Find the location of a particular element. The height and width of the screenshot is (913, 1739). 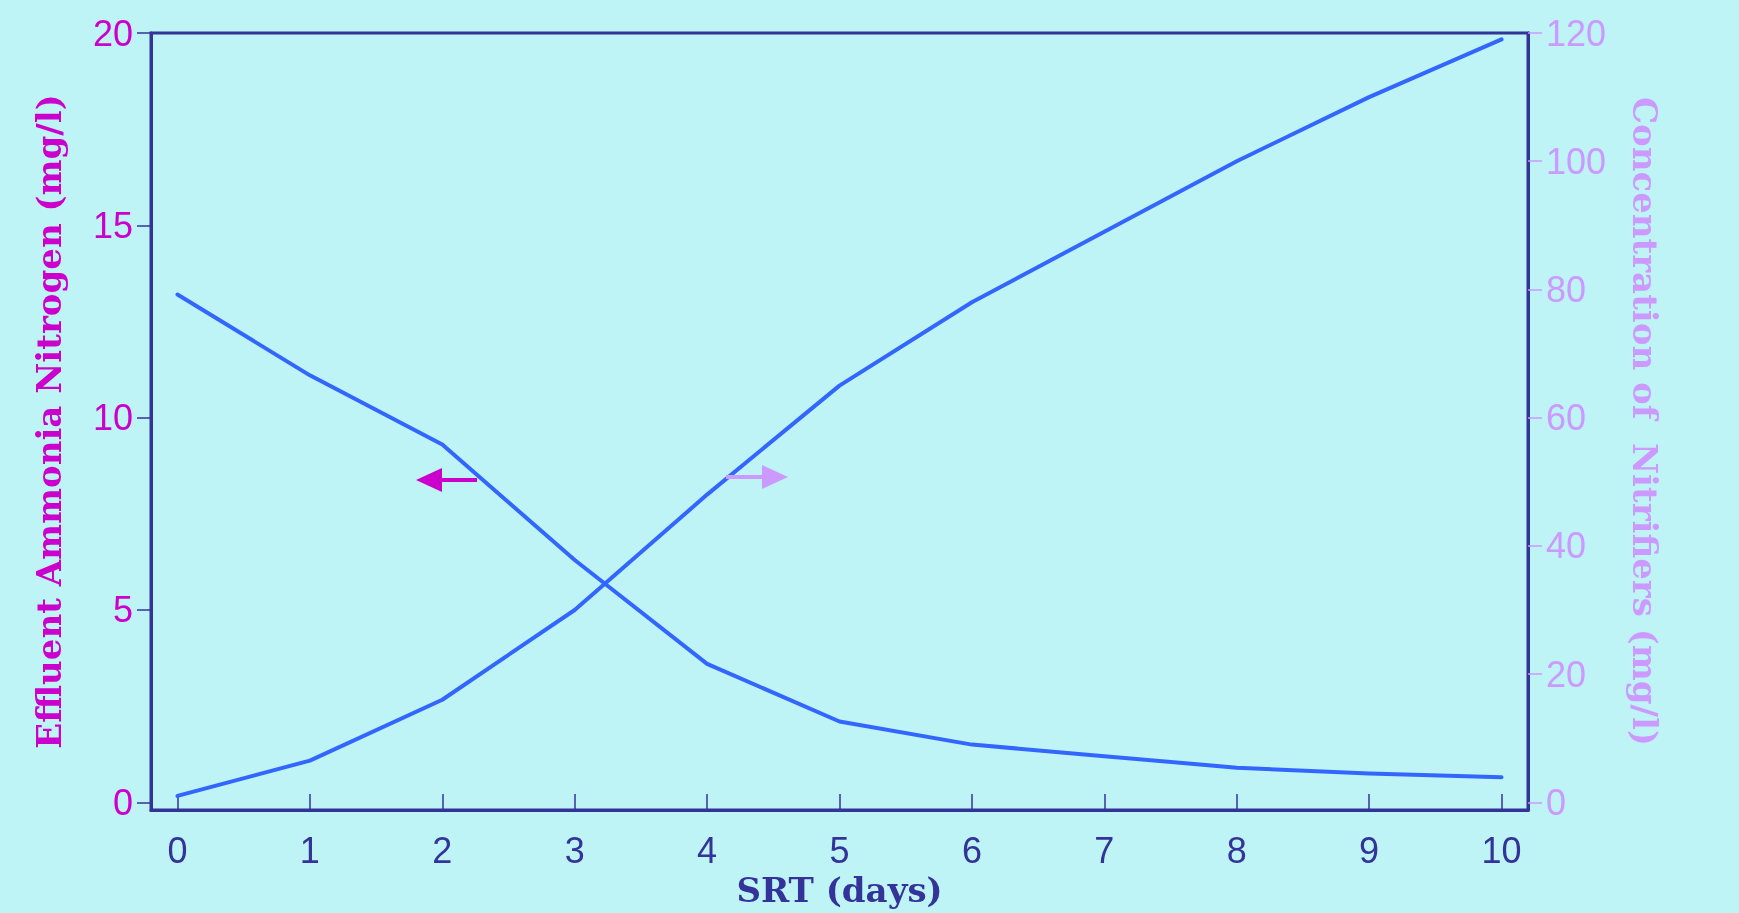

y2-tick-label: 0 is located at coordinates (1556, 802).